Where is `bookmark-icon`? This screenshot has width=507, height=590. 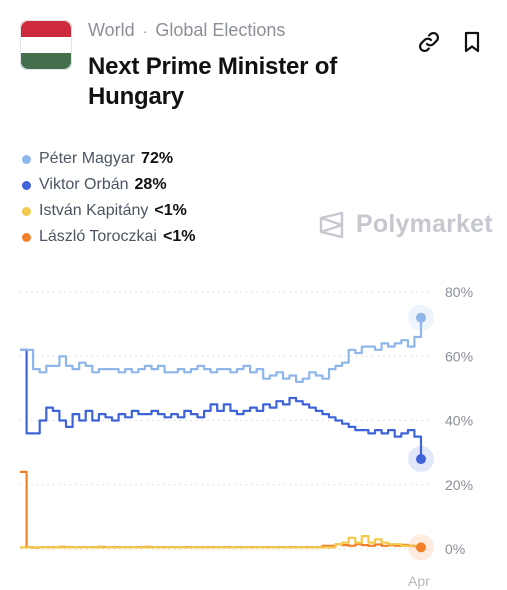
bookmark-icon is located at coordinates (472, 42).